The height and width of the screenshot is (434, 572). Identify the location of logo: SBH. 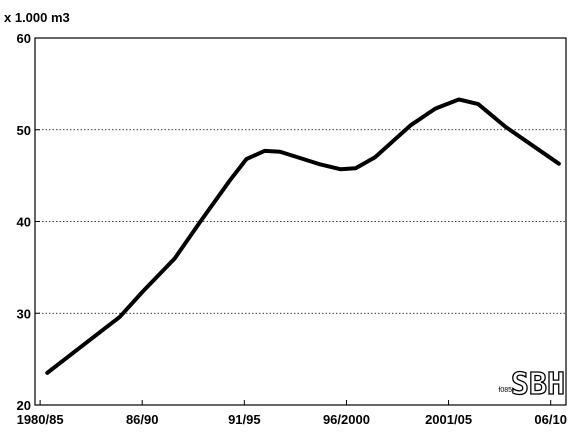
(538, 384).